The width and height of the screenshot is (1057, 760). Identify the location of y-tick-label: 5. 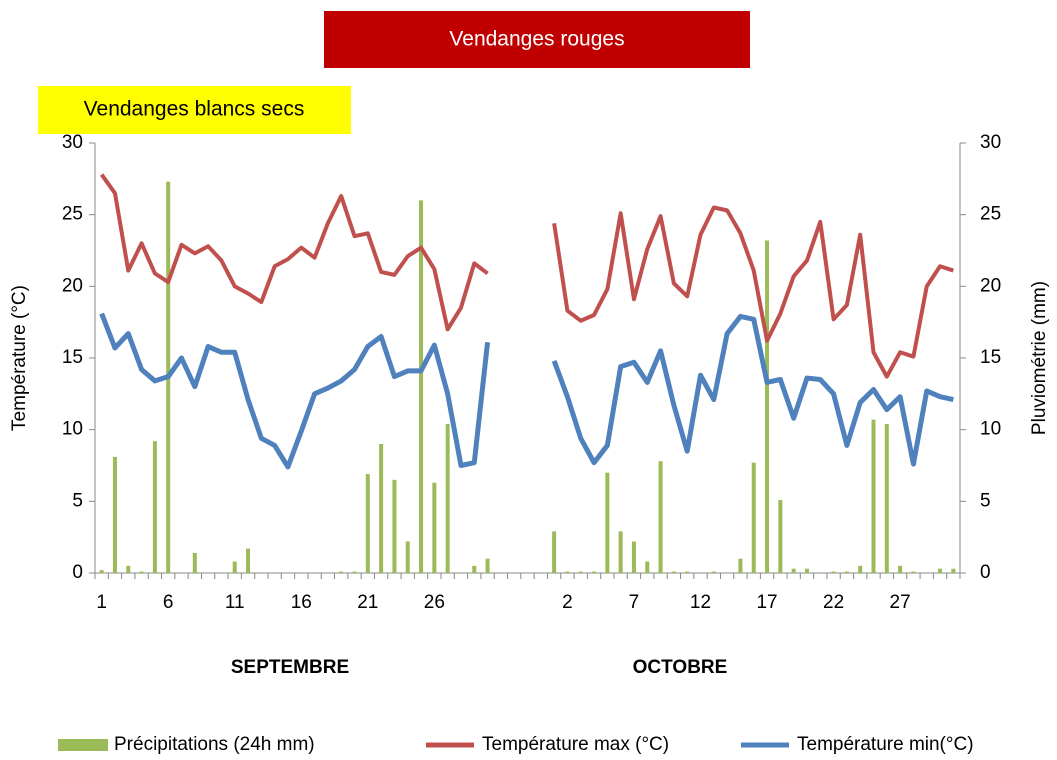
(77, 500).